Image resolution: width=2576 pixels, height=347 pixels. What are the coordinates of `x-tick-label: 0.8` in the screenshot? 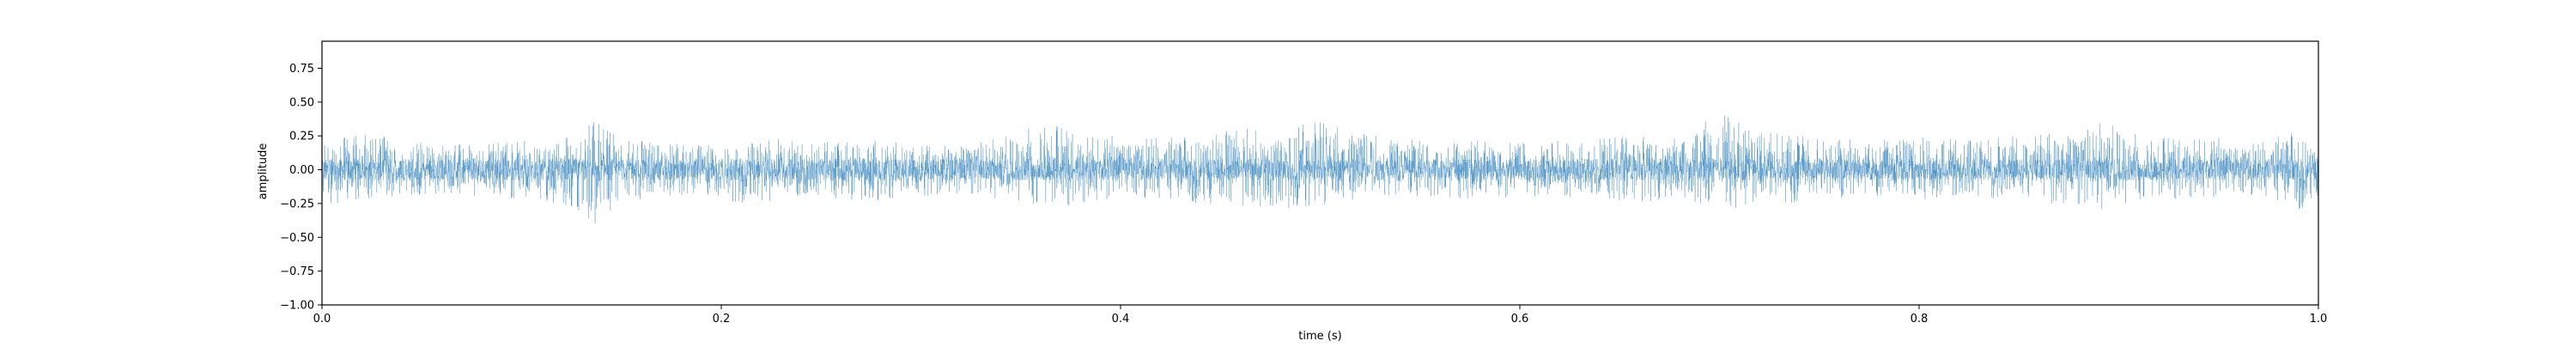 It's located at (1920, 319).